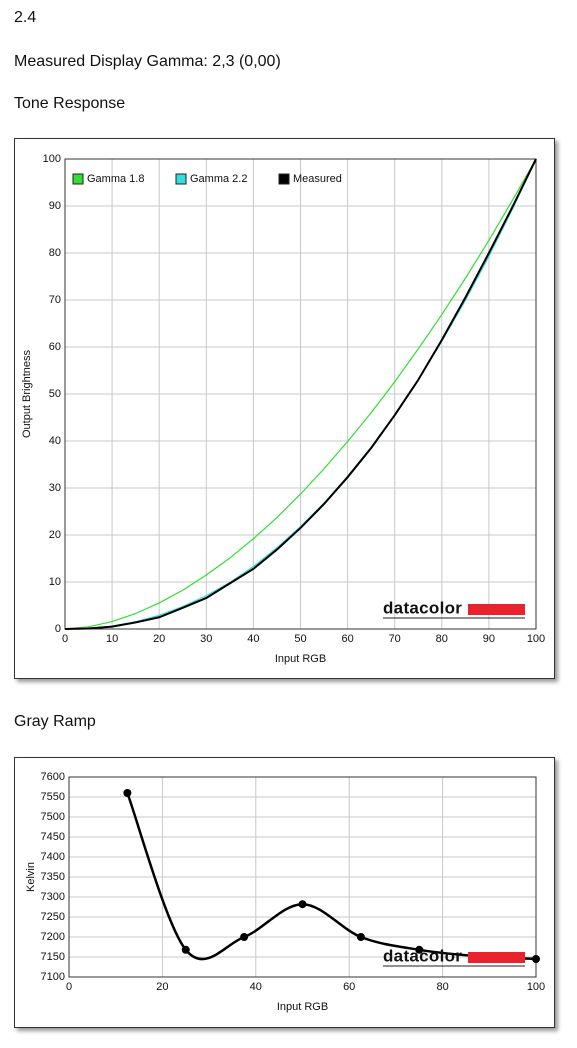  I want to click on y-tick-label: 100, so click(52, 159).